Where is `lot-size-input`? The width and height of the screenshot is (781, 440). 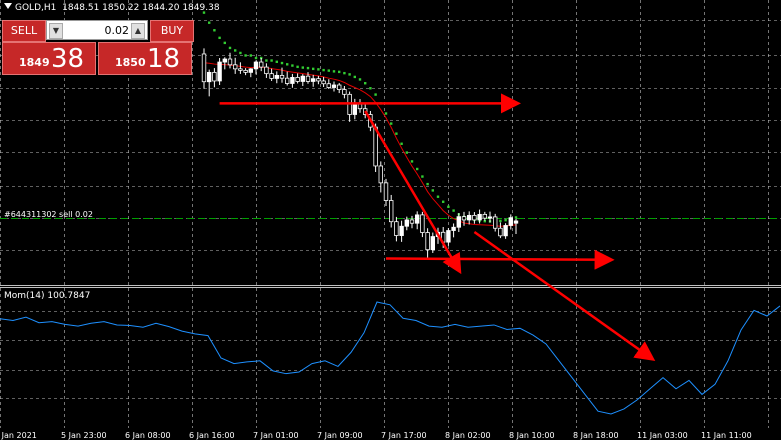 lot-size-input is located at coordinates (97, 30).